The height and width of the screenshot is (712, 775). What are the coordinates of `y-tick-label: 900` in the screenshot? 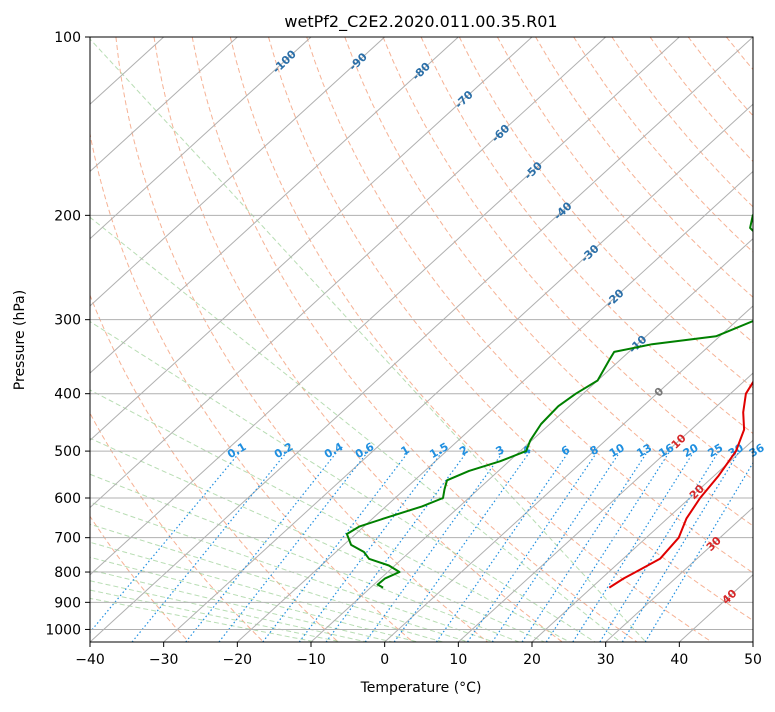 It's located at (67, 603).